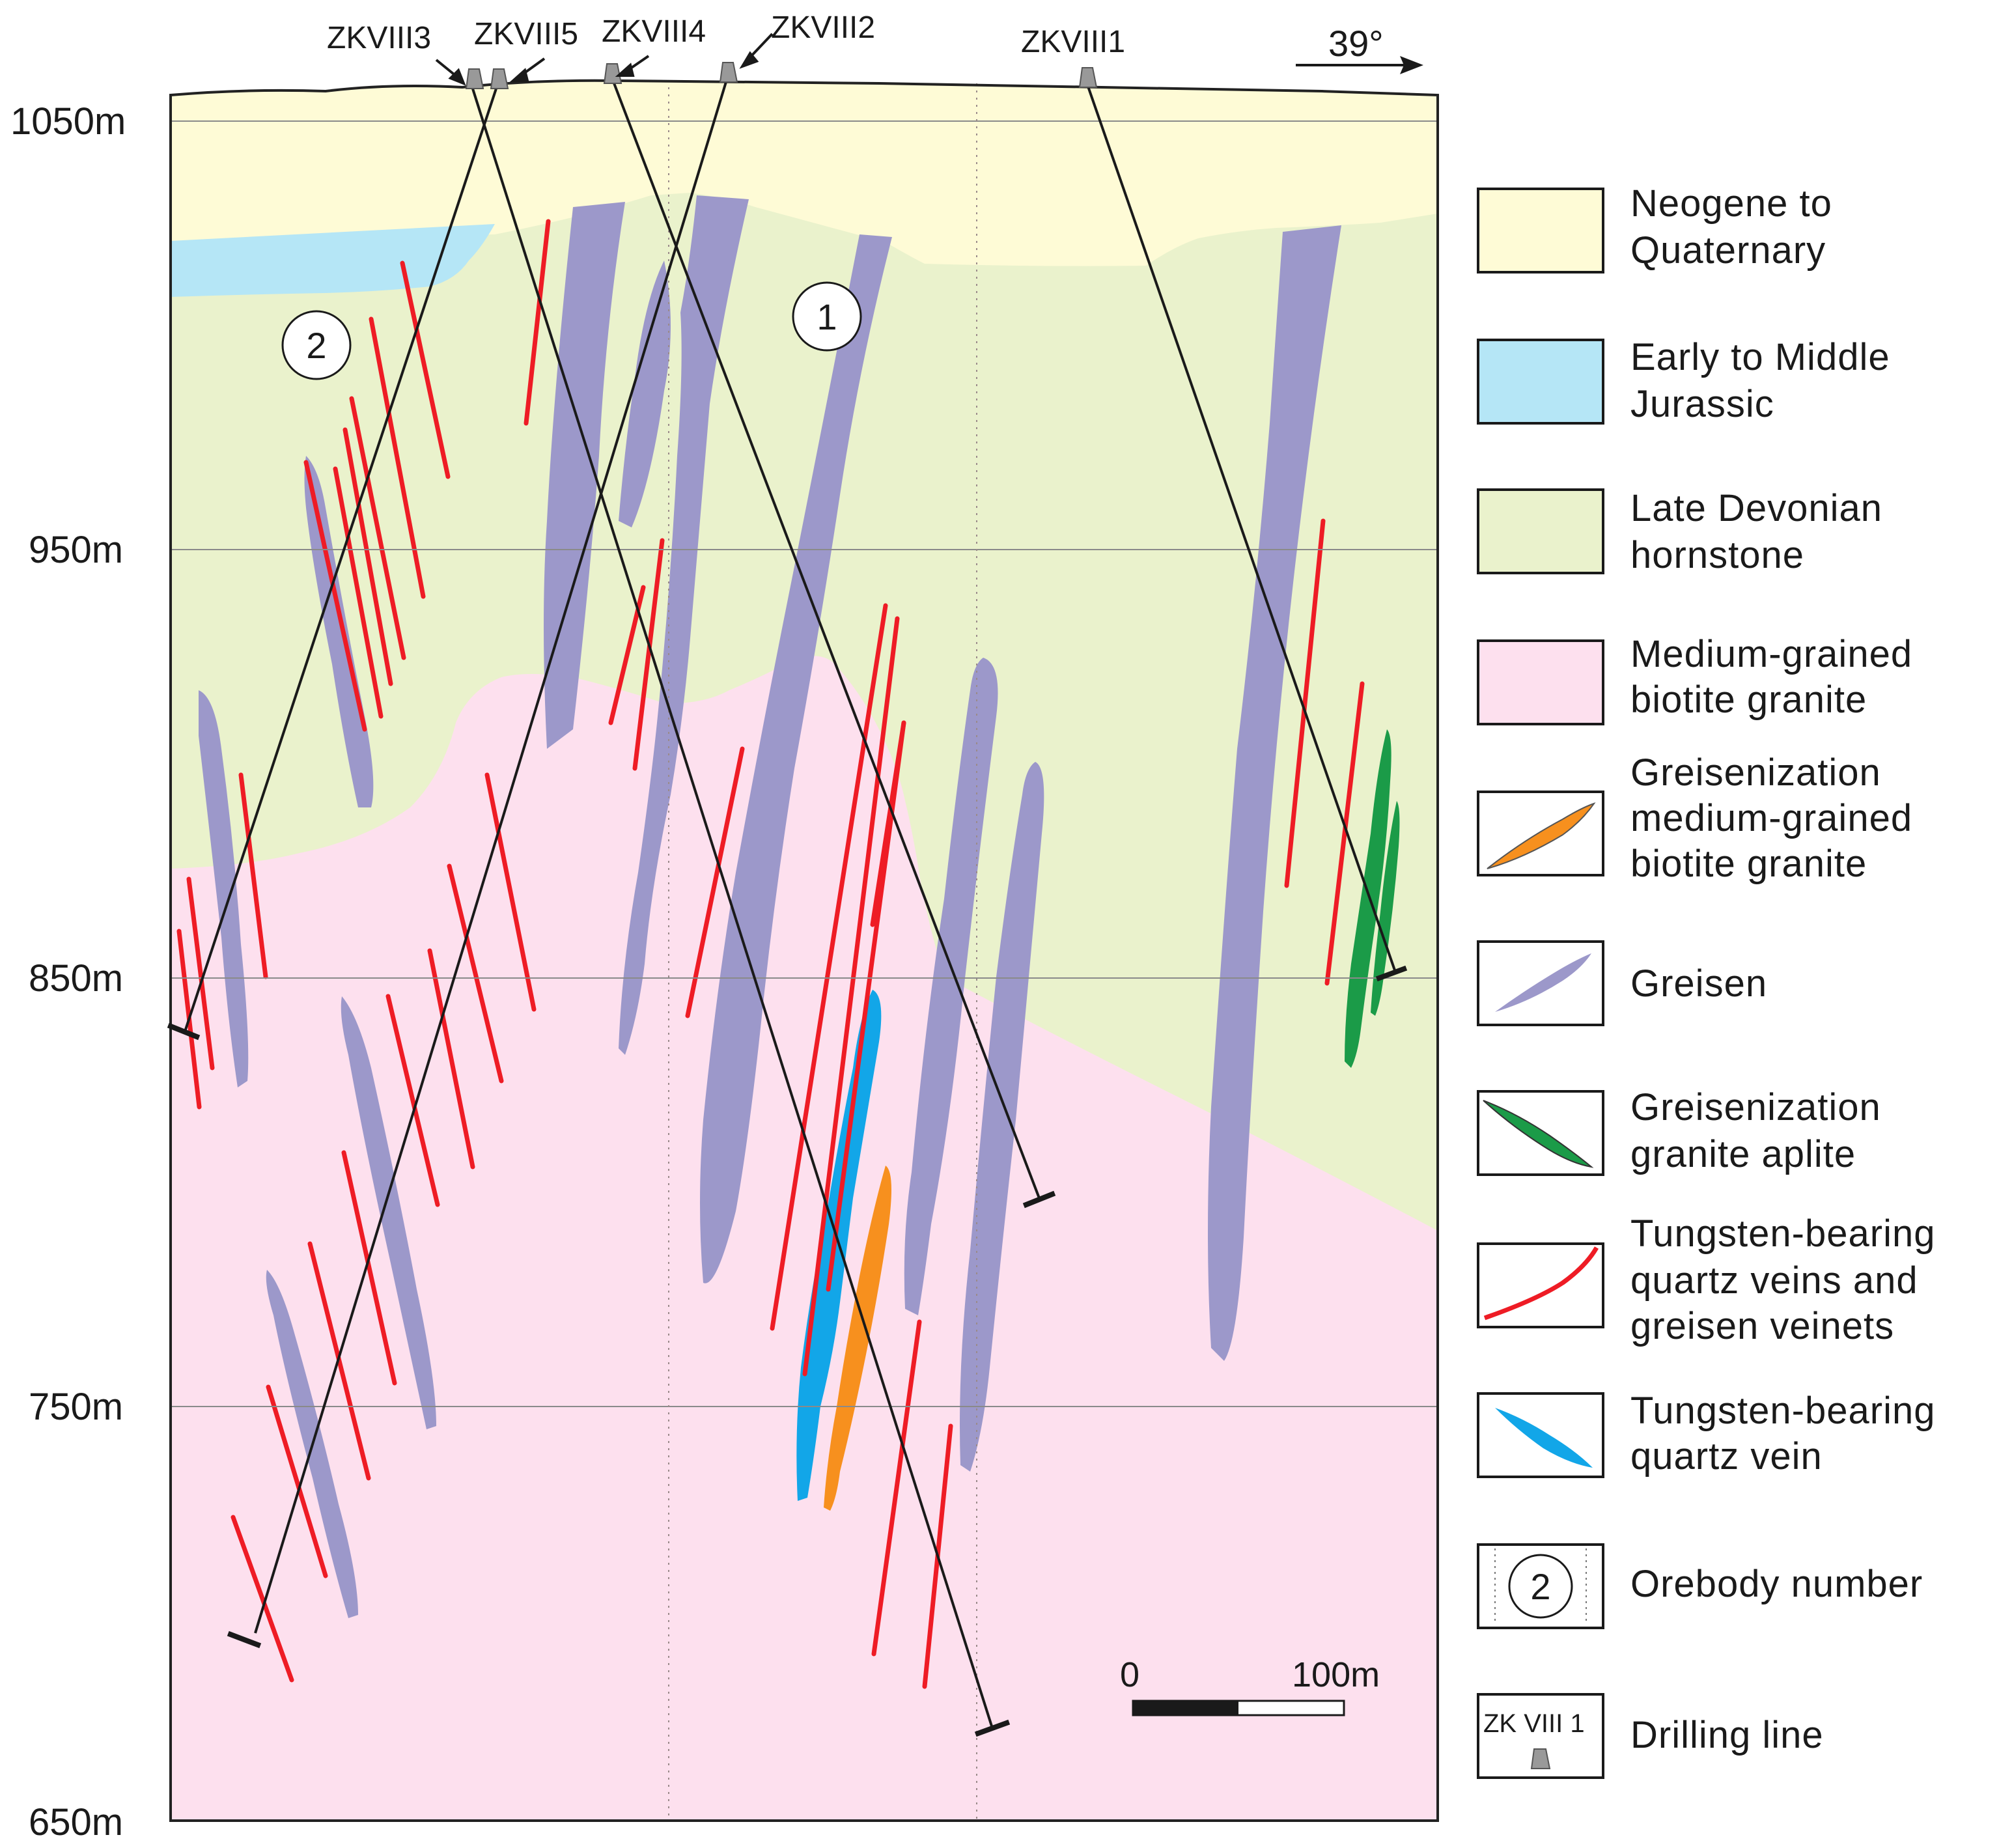  What do you see at coordinates (1679, 1131) in the screenshot?
I see `legend-item-greisenization-aplite: Greisenization granite aplite` at bounding box center [1679, 1131].